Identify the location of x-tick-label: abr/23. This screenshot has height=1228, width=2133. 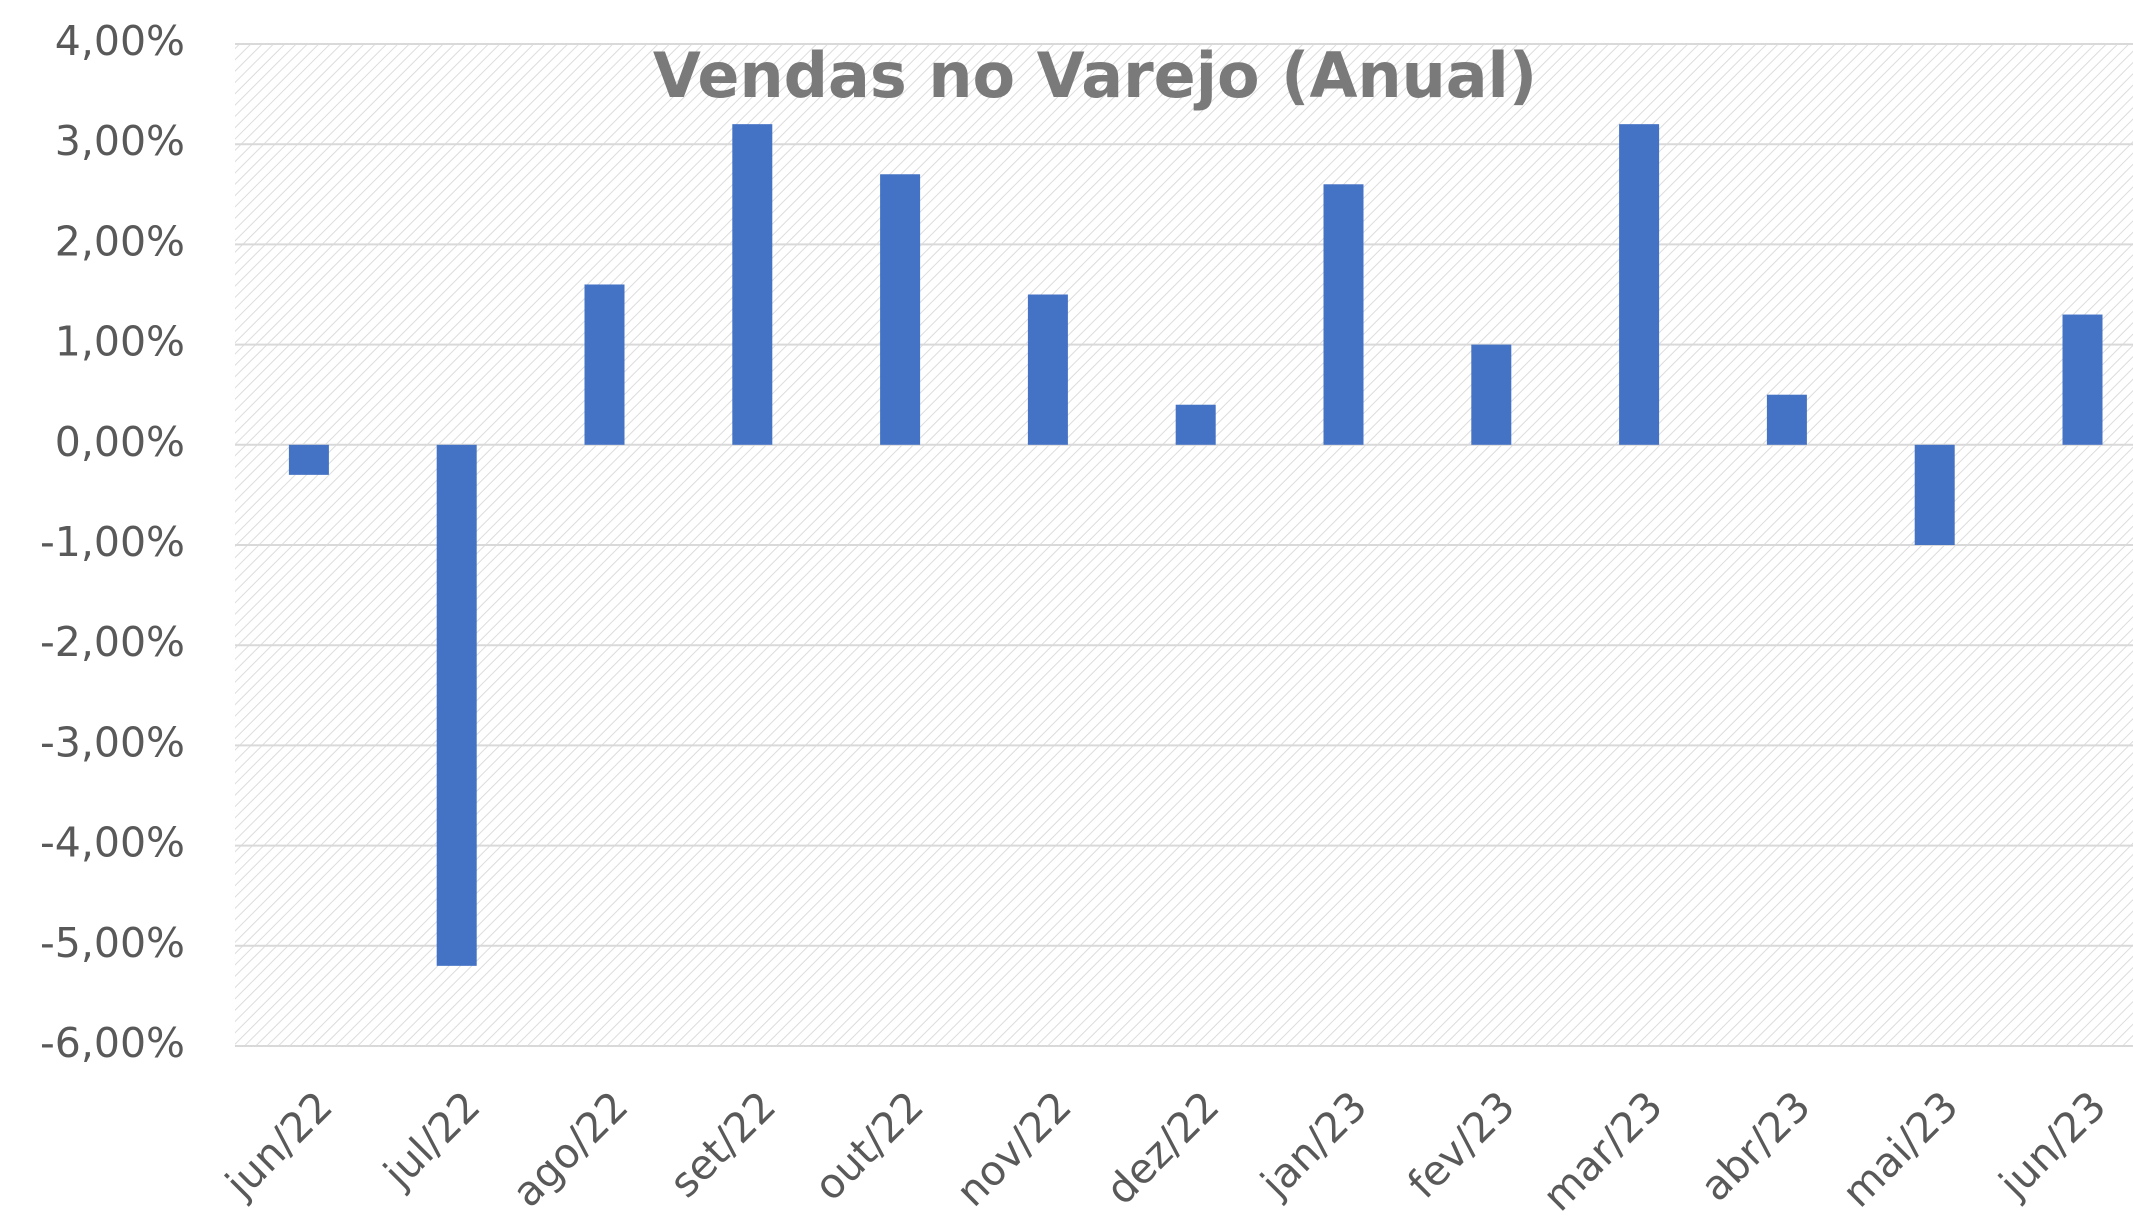
(1755, 1146).